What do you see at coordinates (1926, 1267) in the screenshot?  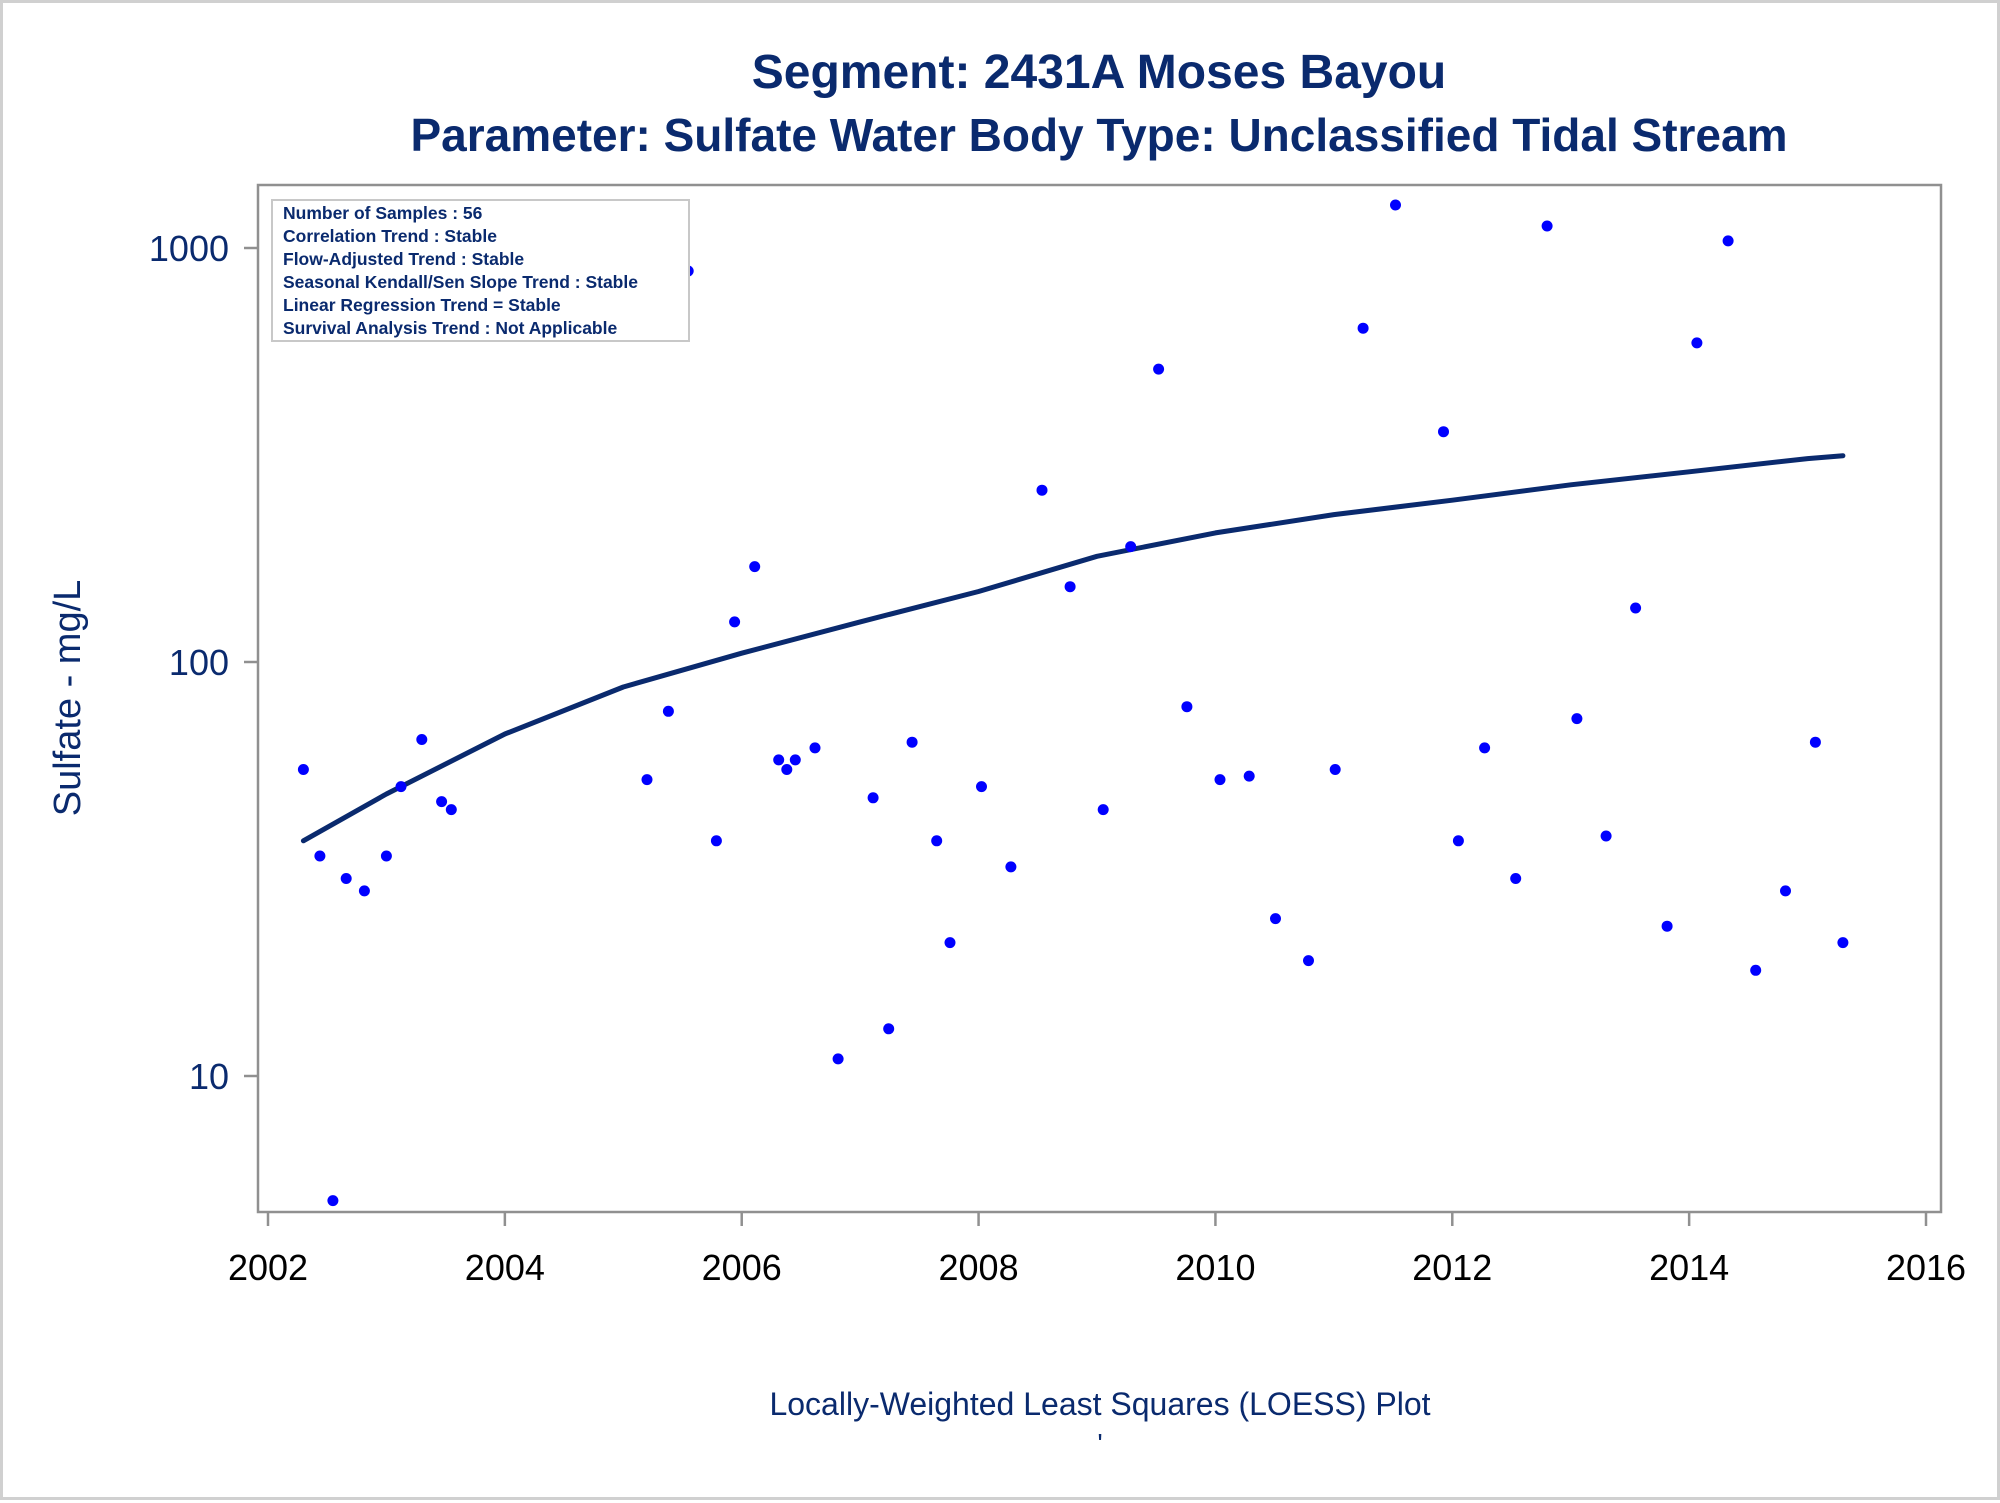 I see `x-tick-label: 2016` at bounding box center [1926, 1267].